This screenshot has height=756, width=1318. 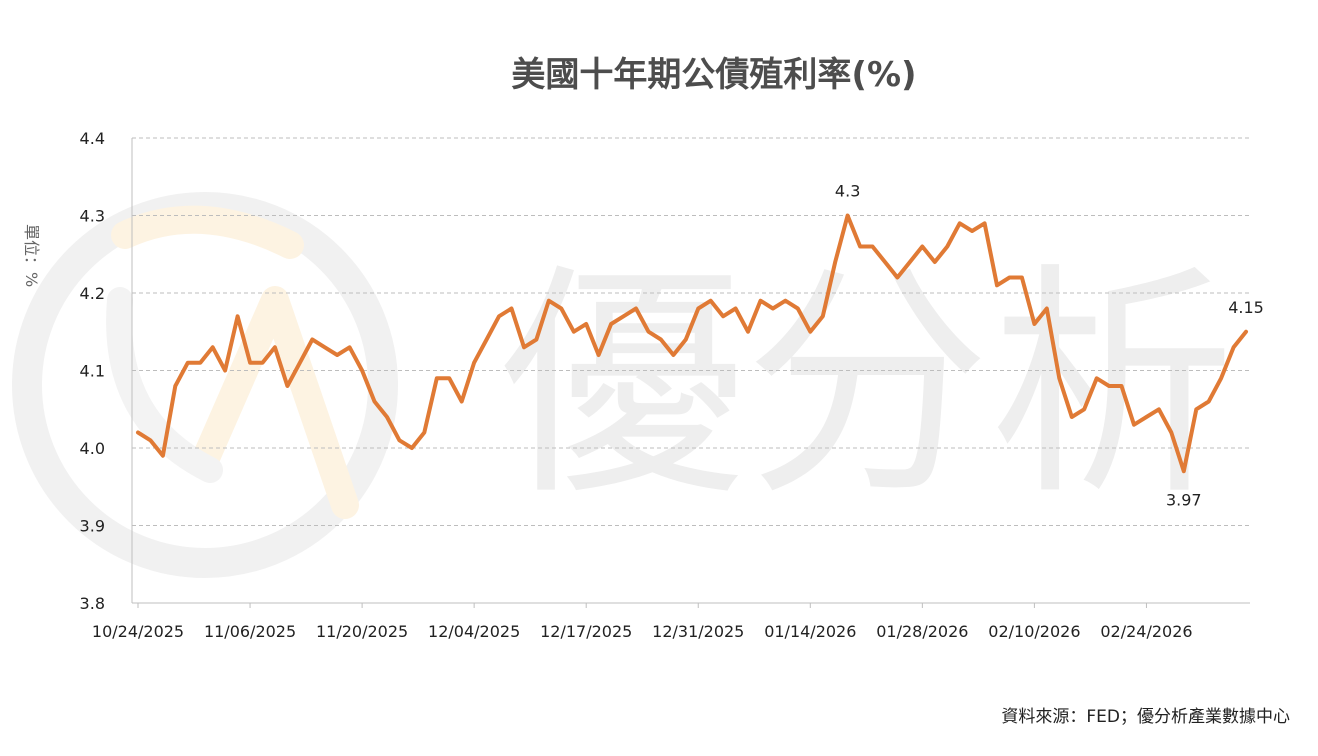 What do you see at coordinates (92, 448) in the screenshot?
I see `y-tick-label: 4.0` at bounding box center [92, 448].